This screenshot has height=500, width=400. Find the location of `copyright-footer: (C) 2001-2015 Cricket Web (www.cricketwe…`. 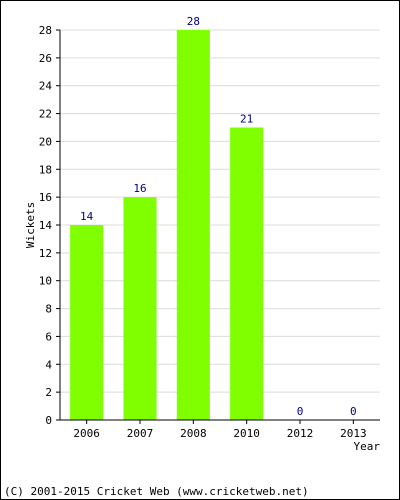

copyright-footer: (C) 2001-2015 Cricket Web (www.cricketwe… is located at coordinates (156, 491).